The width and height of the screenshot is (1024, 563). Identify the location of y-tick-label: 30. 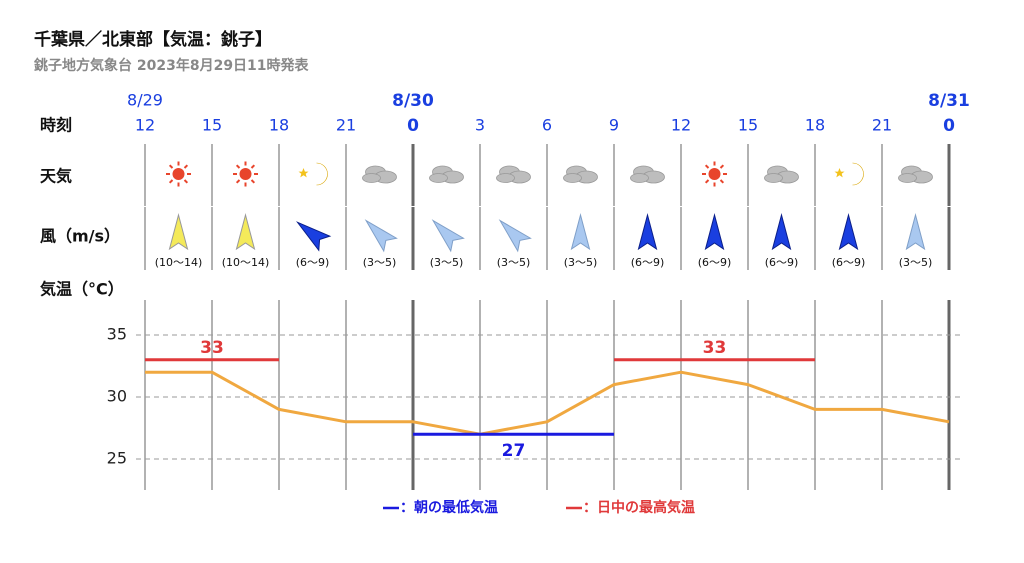
(117, 396).